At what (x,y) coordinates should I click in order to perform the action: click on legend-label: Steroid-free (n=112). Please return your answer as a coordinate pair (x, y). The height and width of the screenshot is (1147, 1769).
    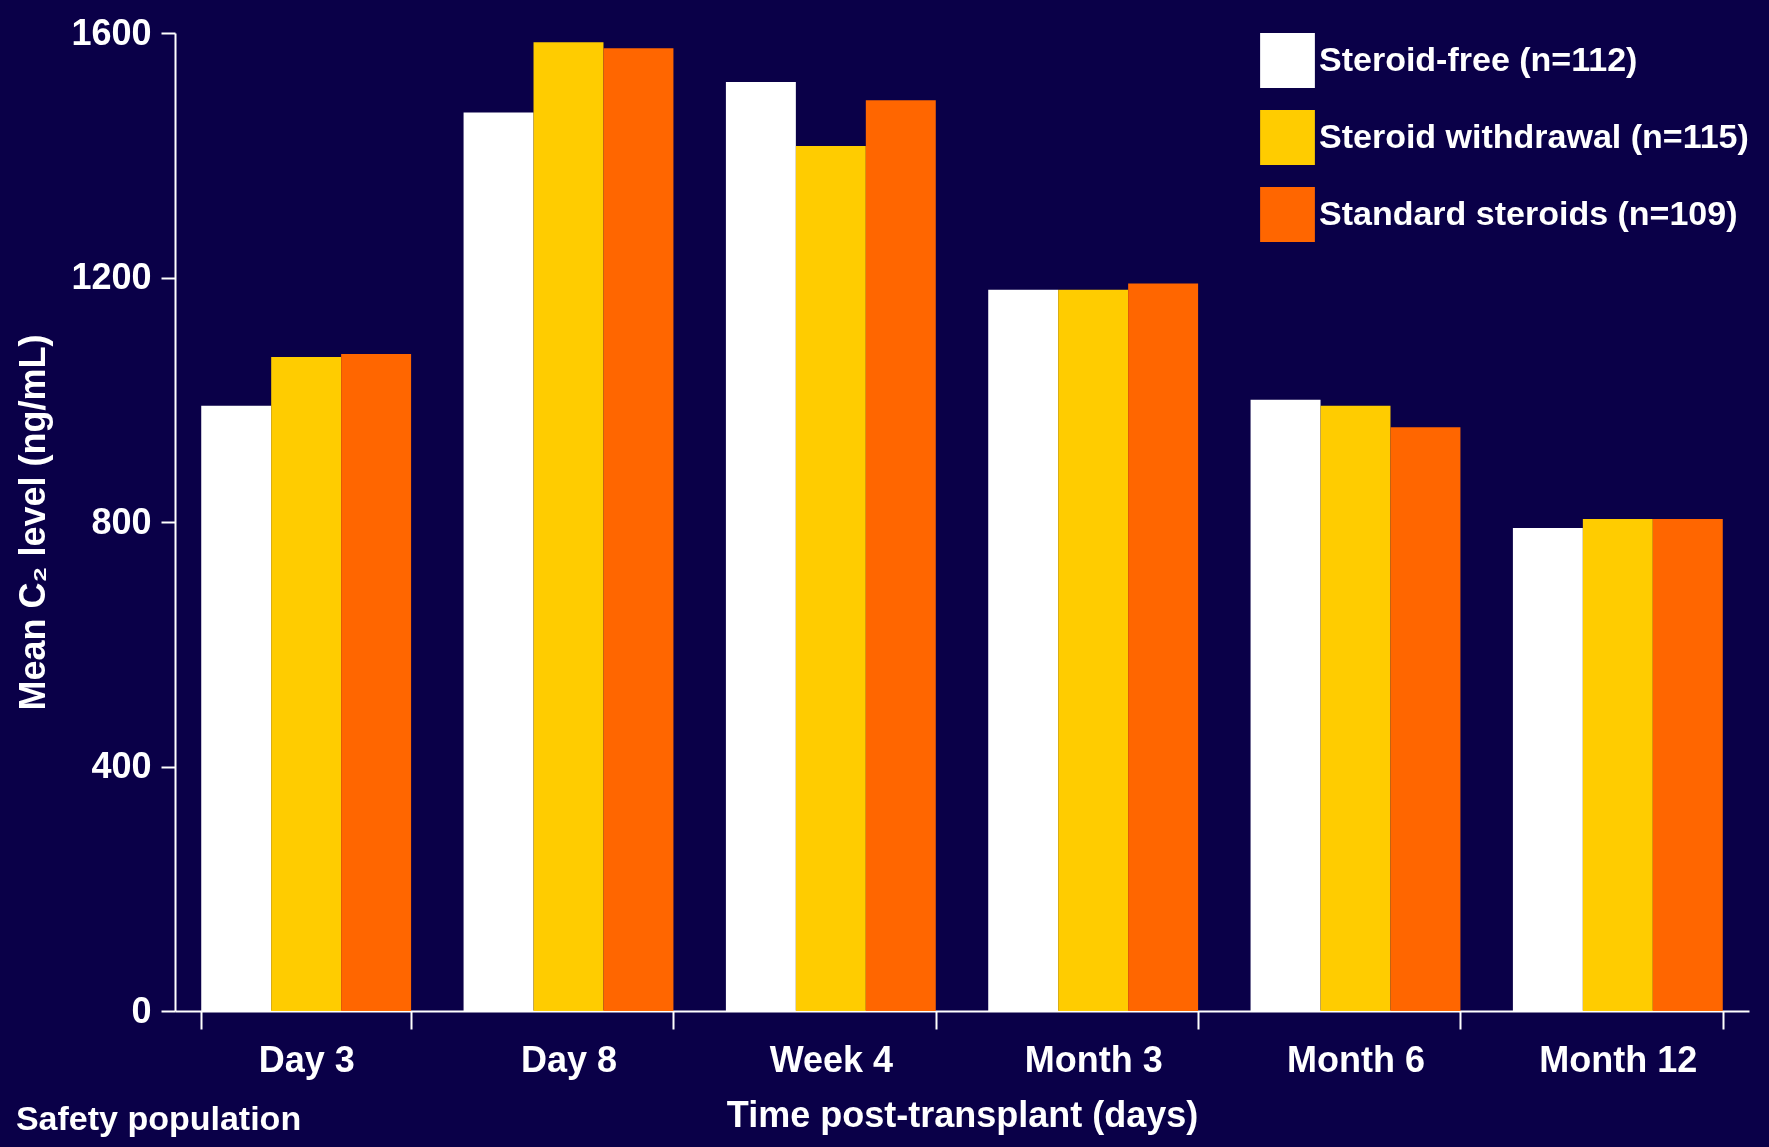
    Looking at the image, I should click on (1478, 58).